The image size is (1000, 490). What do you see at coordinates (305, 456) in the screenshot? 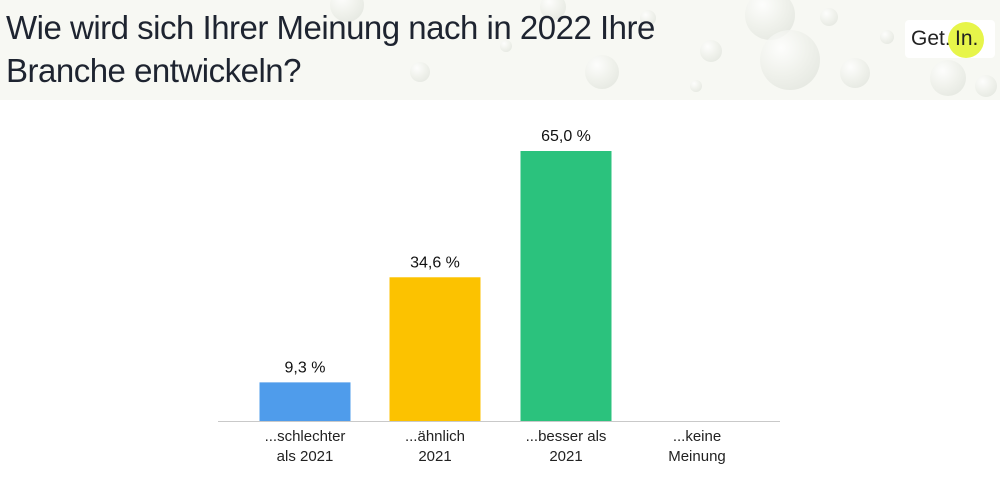
I see `category-label-0-1: als 2021` at bounding box center [305, 456].